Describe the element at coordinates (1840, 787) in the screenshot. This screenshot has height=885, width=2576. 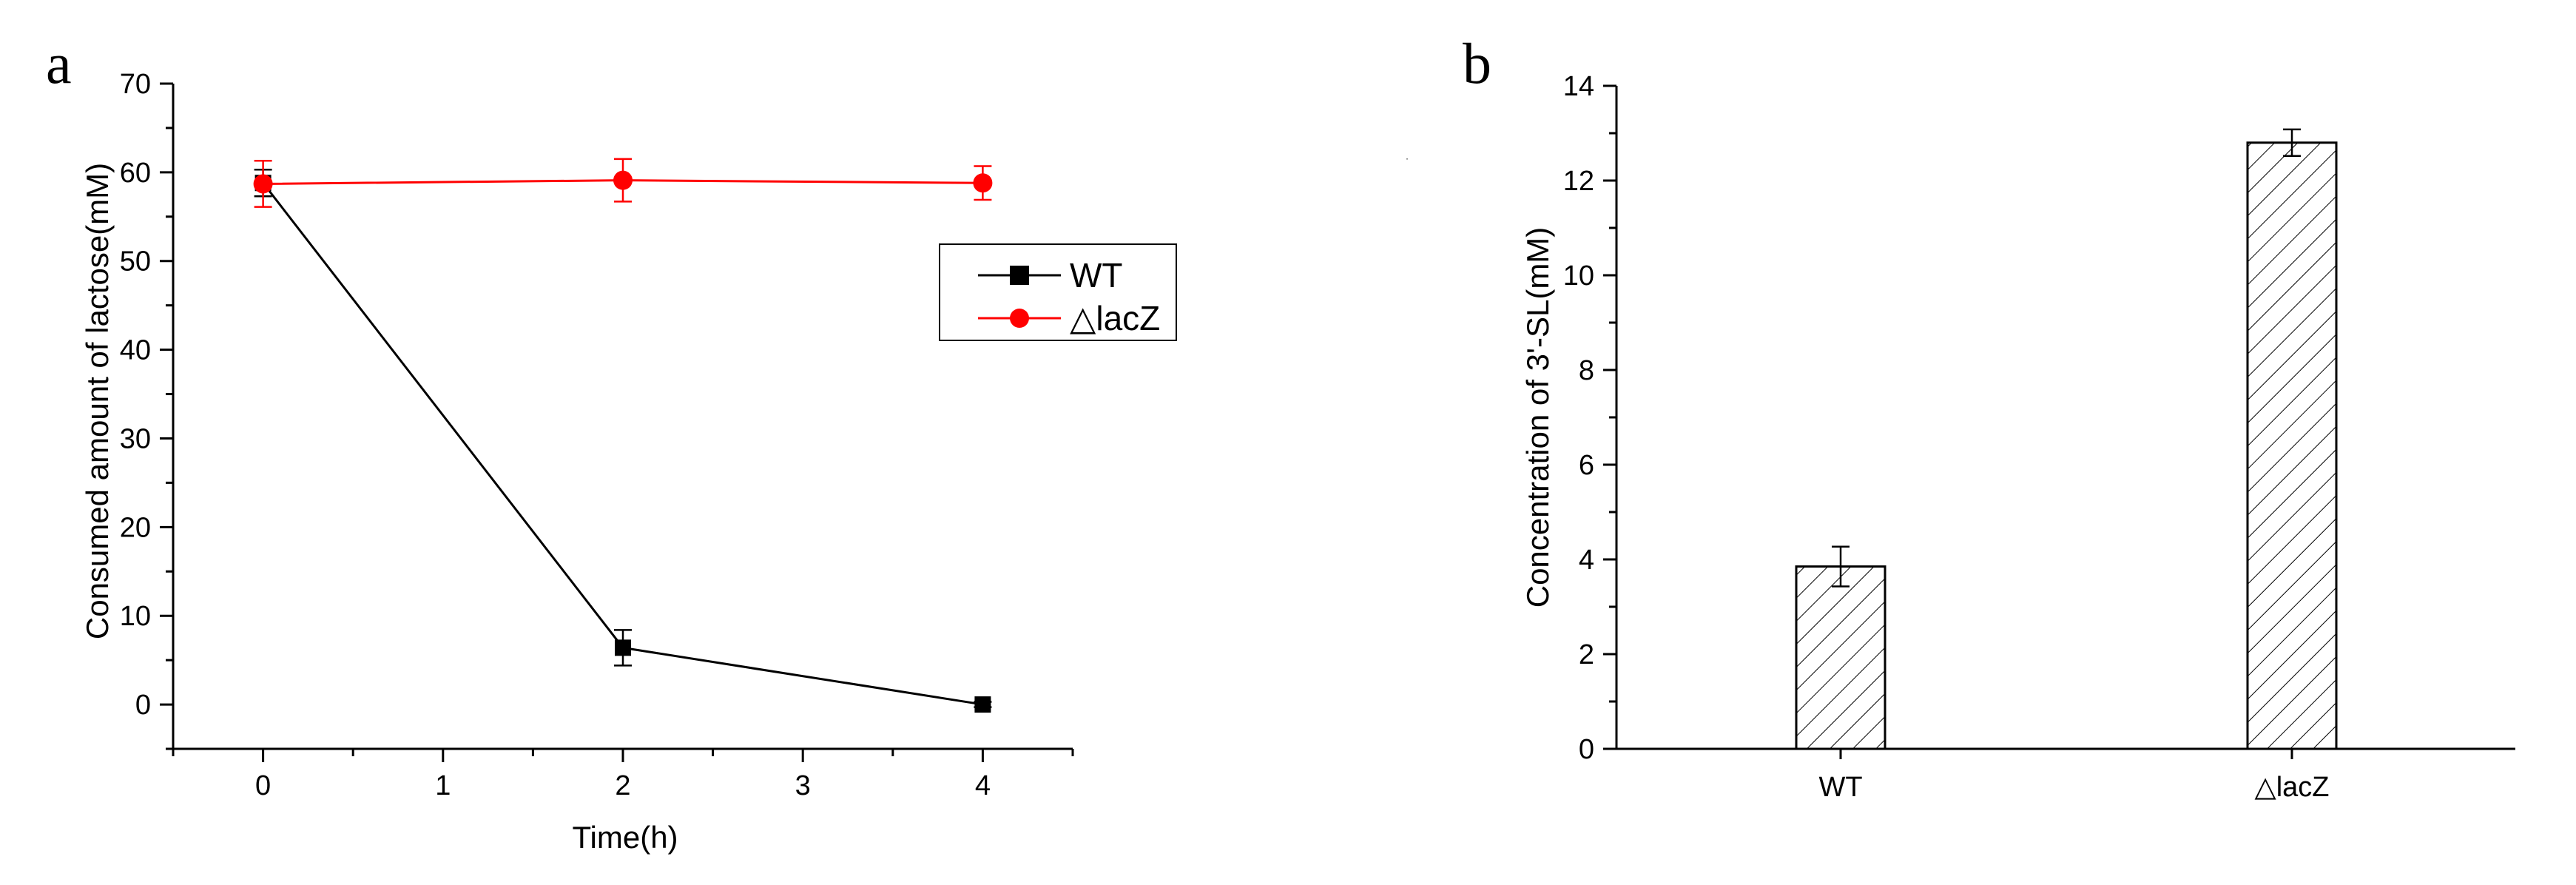
I see `b-x-tick-label: WT` at that location.